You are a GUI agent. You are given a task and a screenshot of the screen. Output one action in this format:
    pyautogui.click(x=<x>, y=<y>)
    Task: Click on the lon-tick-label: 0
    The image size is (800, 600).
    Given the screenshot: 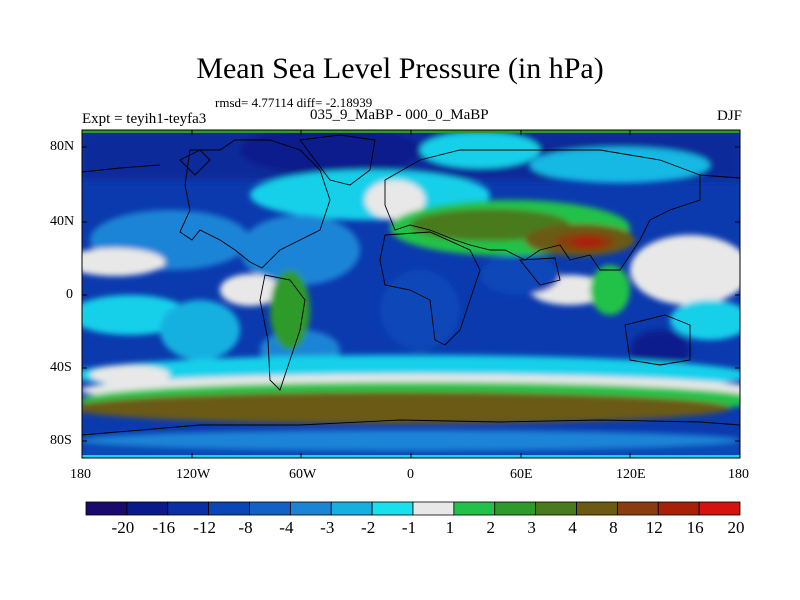 What is the action you would take?
    pyautogui.click(x=410, y=474)
    